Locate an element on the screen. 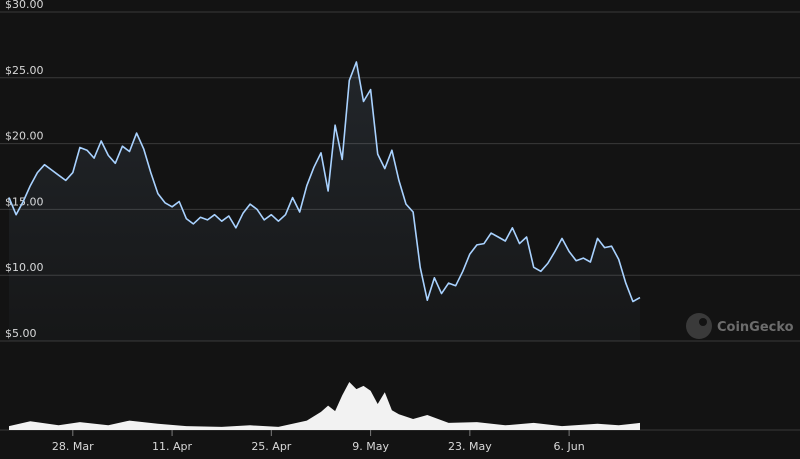  coingecko-gecko-icon is located at coordinates (699, 326).